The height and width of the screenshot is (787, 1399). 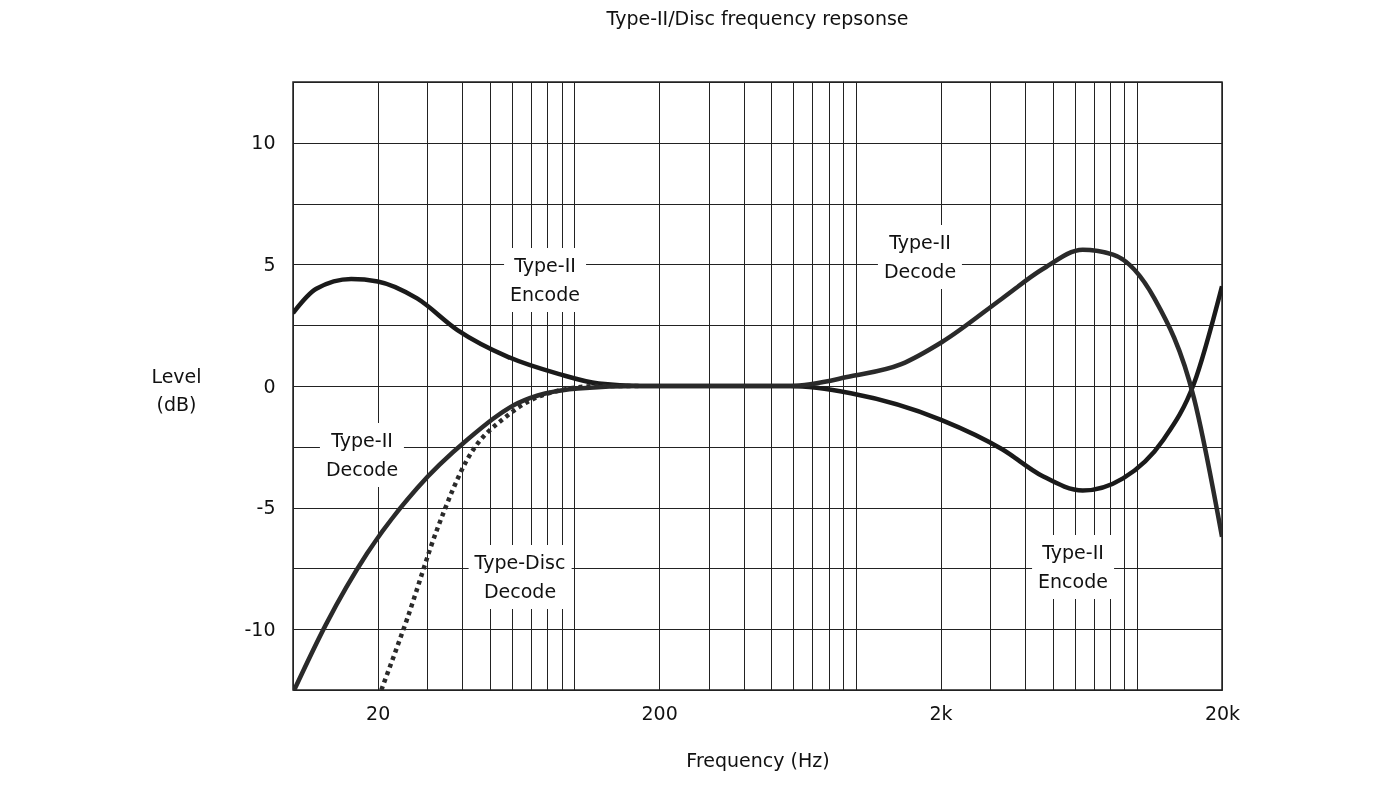 I want to click on y-tick-label: 0, so click(x=269, y=385).